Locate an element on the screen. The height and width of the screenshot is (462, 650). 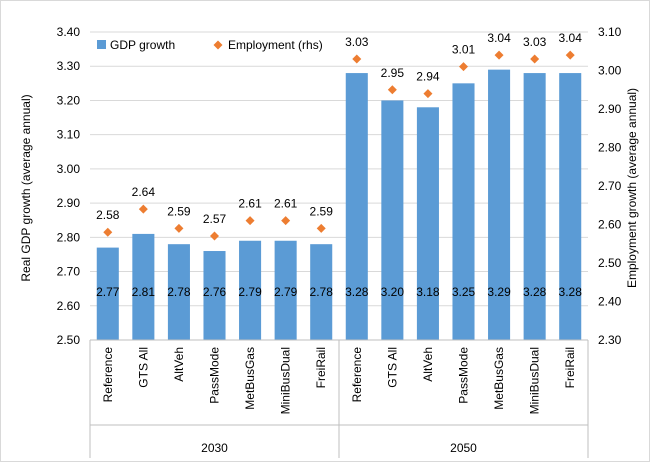
employment-value-label: 2.94 is located at coordinates (428, 77).